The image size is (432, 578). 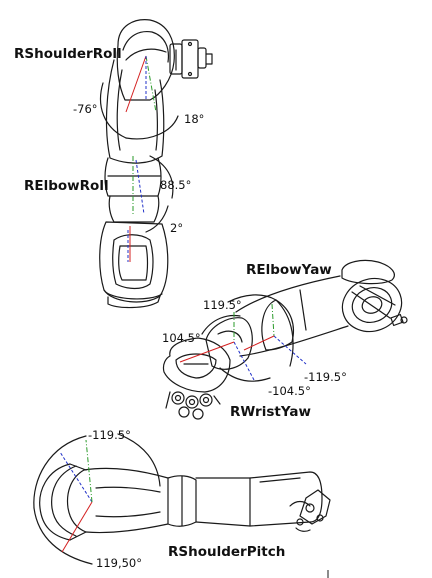 I want to click on angle-shoulder-pitch-min: -119.5°, so click(x=109, y=435).